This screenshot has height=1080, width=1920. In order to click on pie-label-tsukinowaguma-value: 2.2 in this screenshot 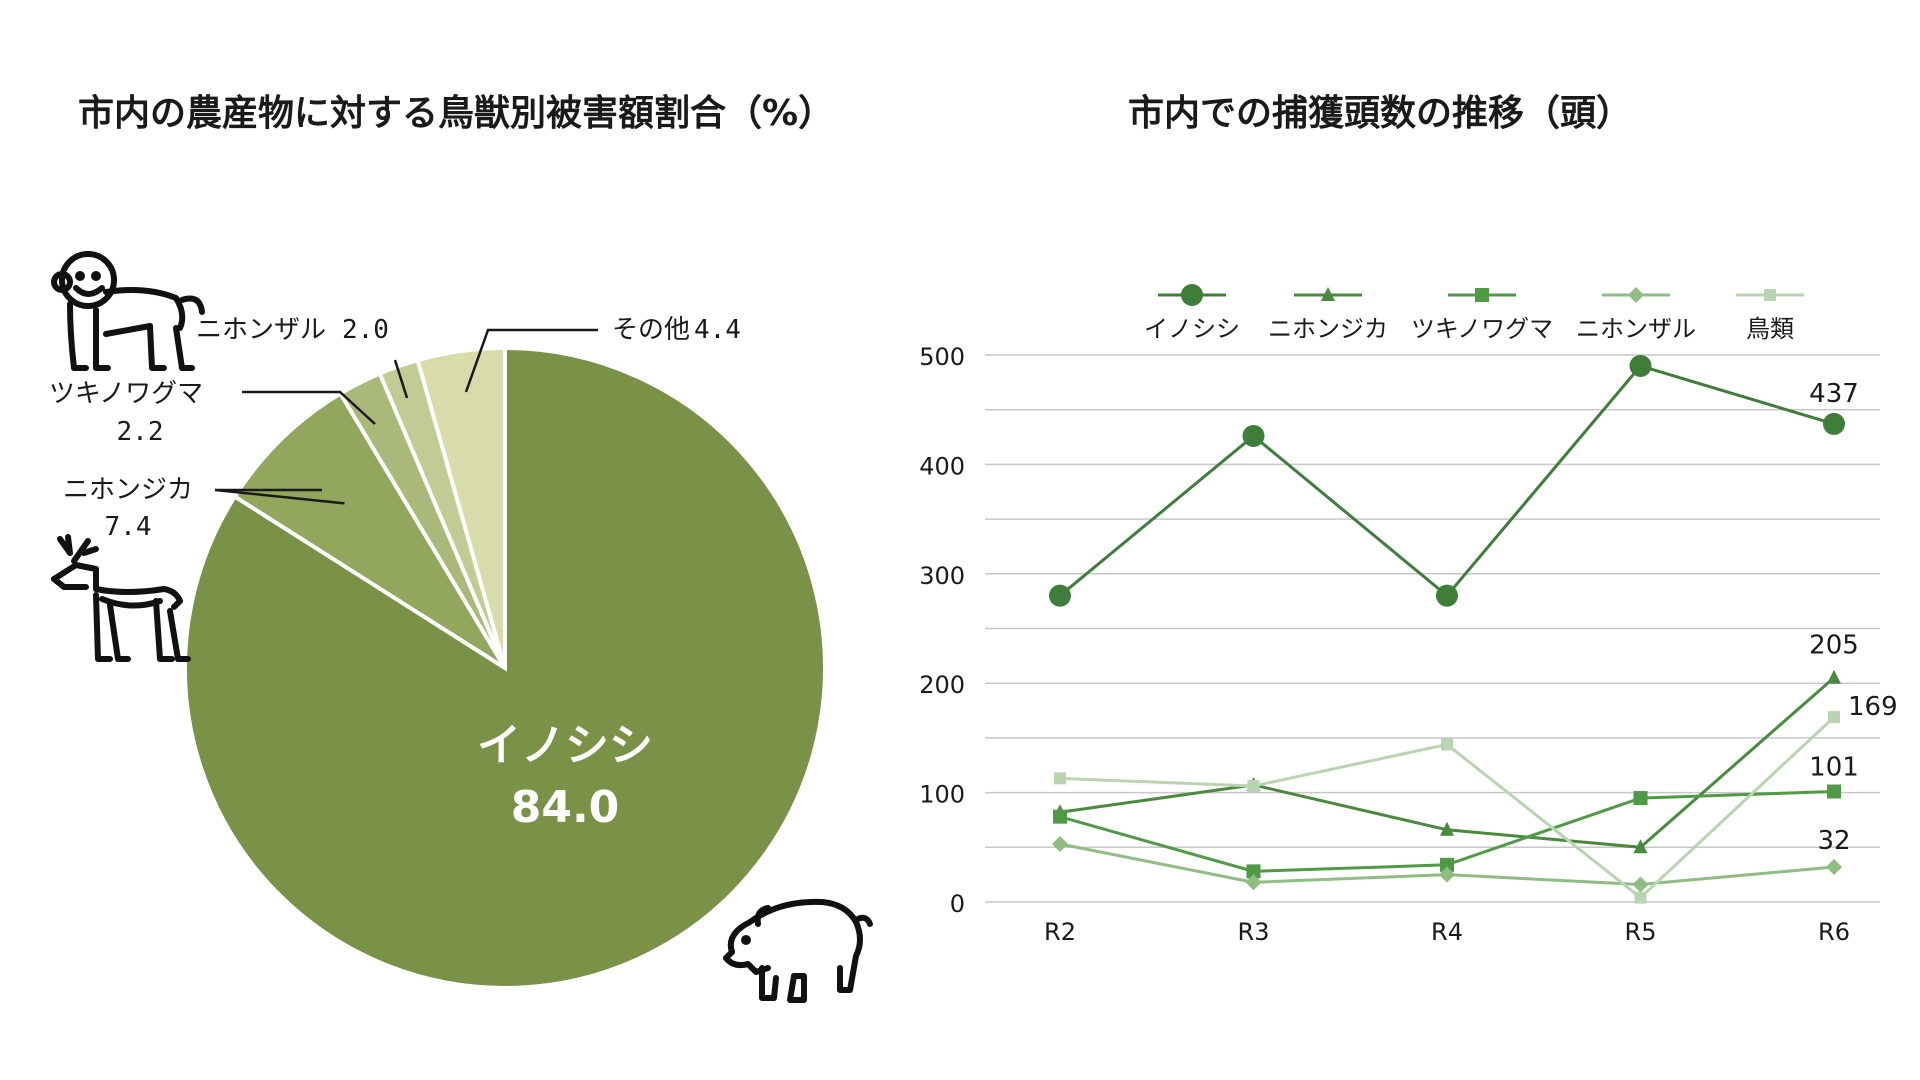, I will do `click(140, 432)`.